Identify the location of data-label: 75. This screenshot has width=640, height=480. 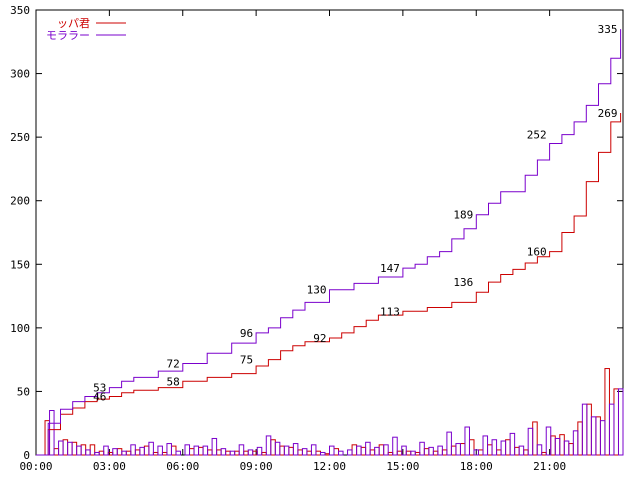
(246, 360).